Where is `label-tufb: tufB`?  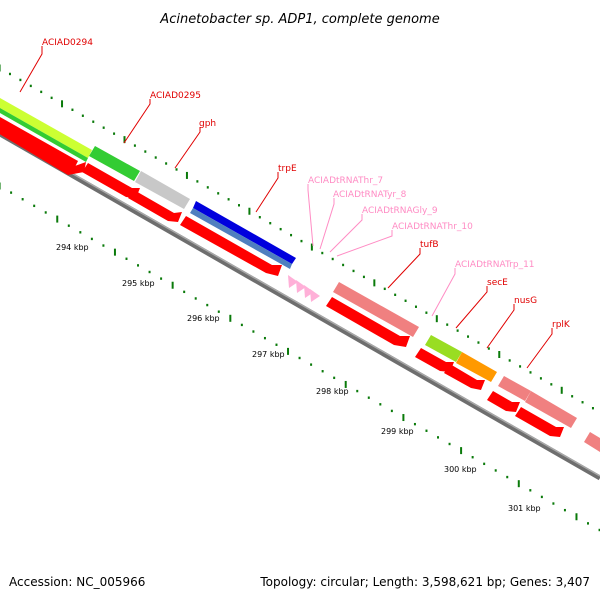
label-tufb: tufB is located at coordinates (429, 245).